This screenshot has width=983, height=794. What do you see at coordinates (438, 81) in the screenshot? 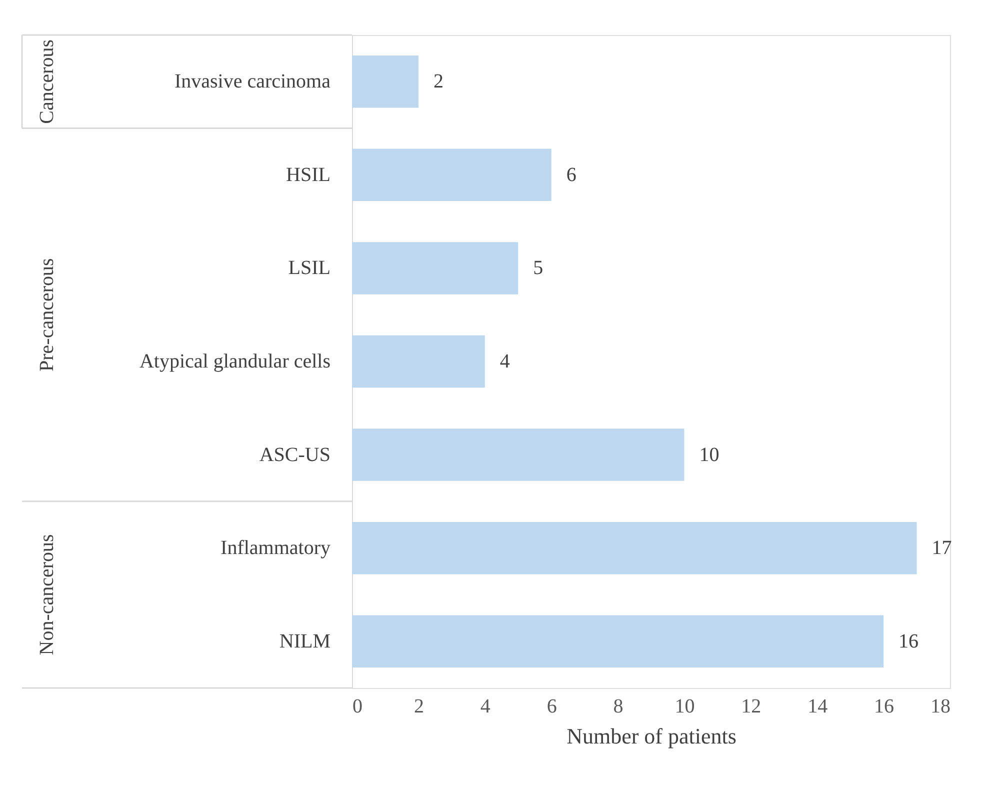
I see `data-label: 2` at bounding box center [438, 81].